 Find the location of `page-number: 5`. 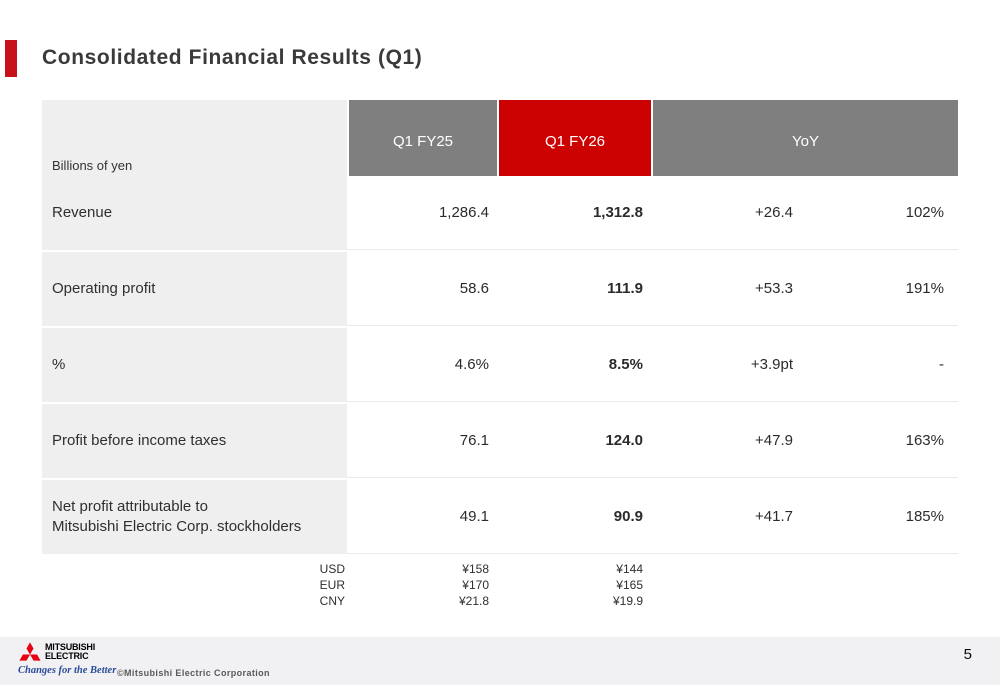

page-number: 5 is located at coordinates (967, 654).